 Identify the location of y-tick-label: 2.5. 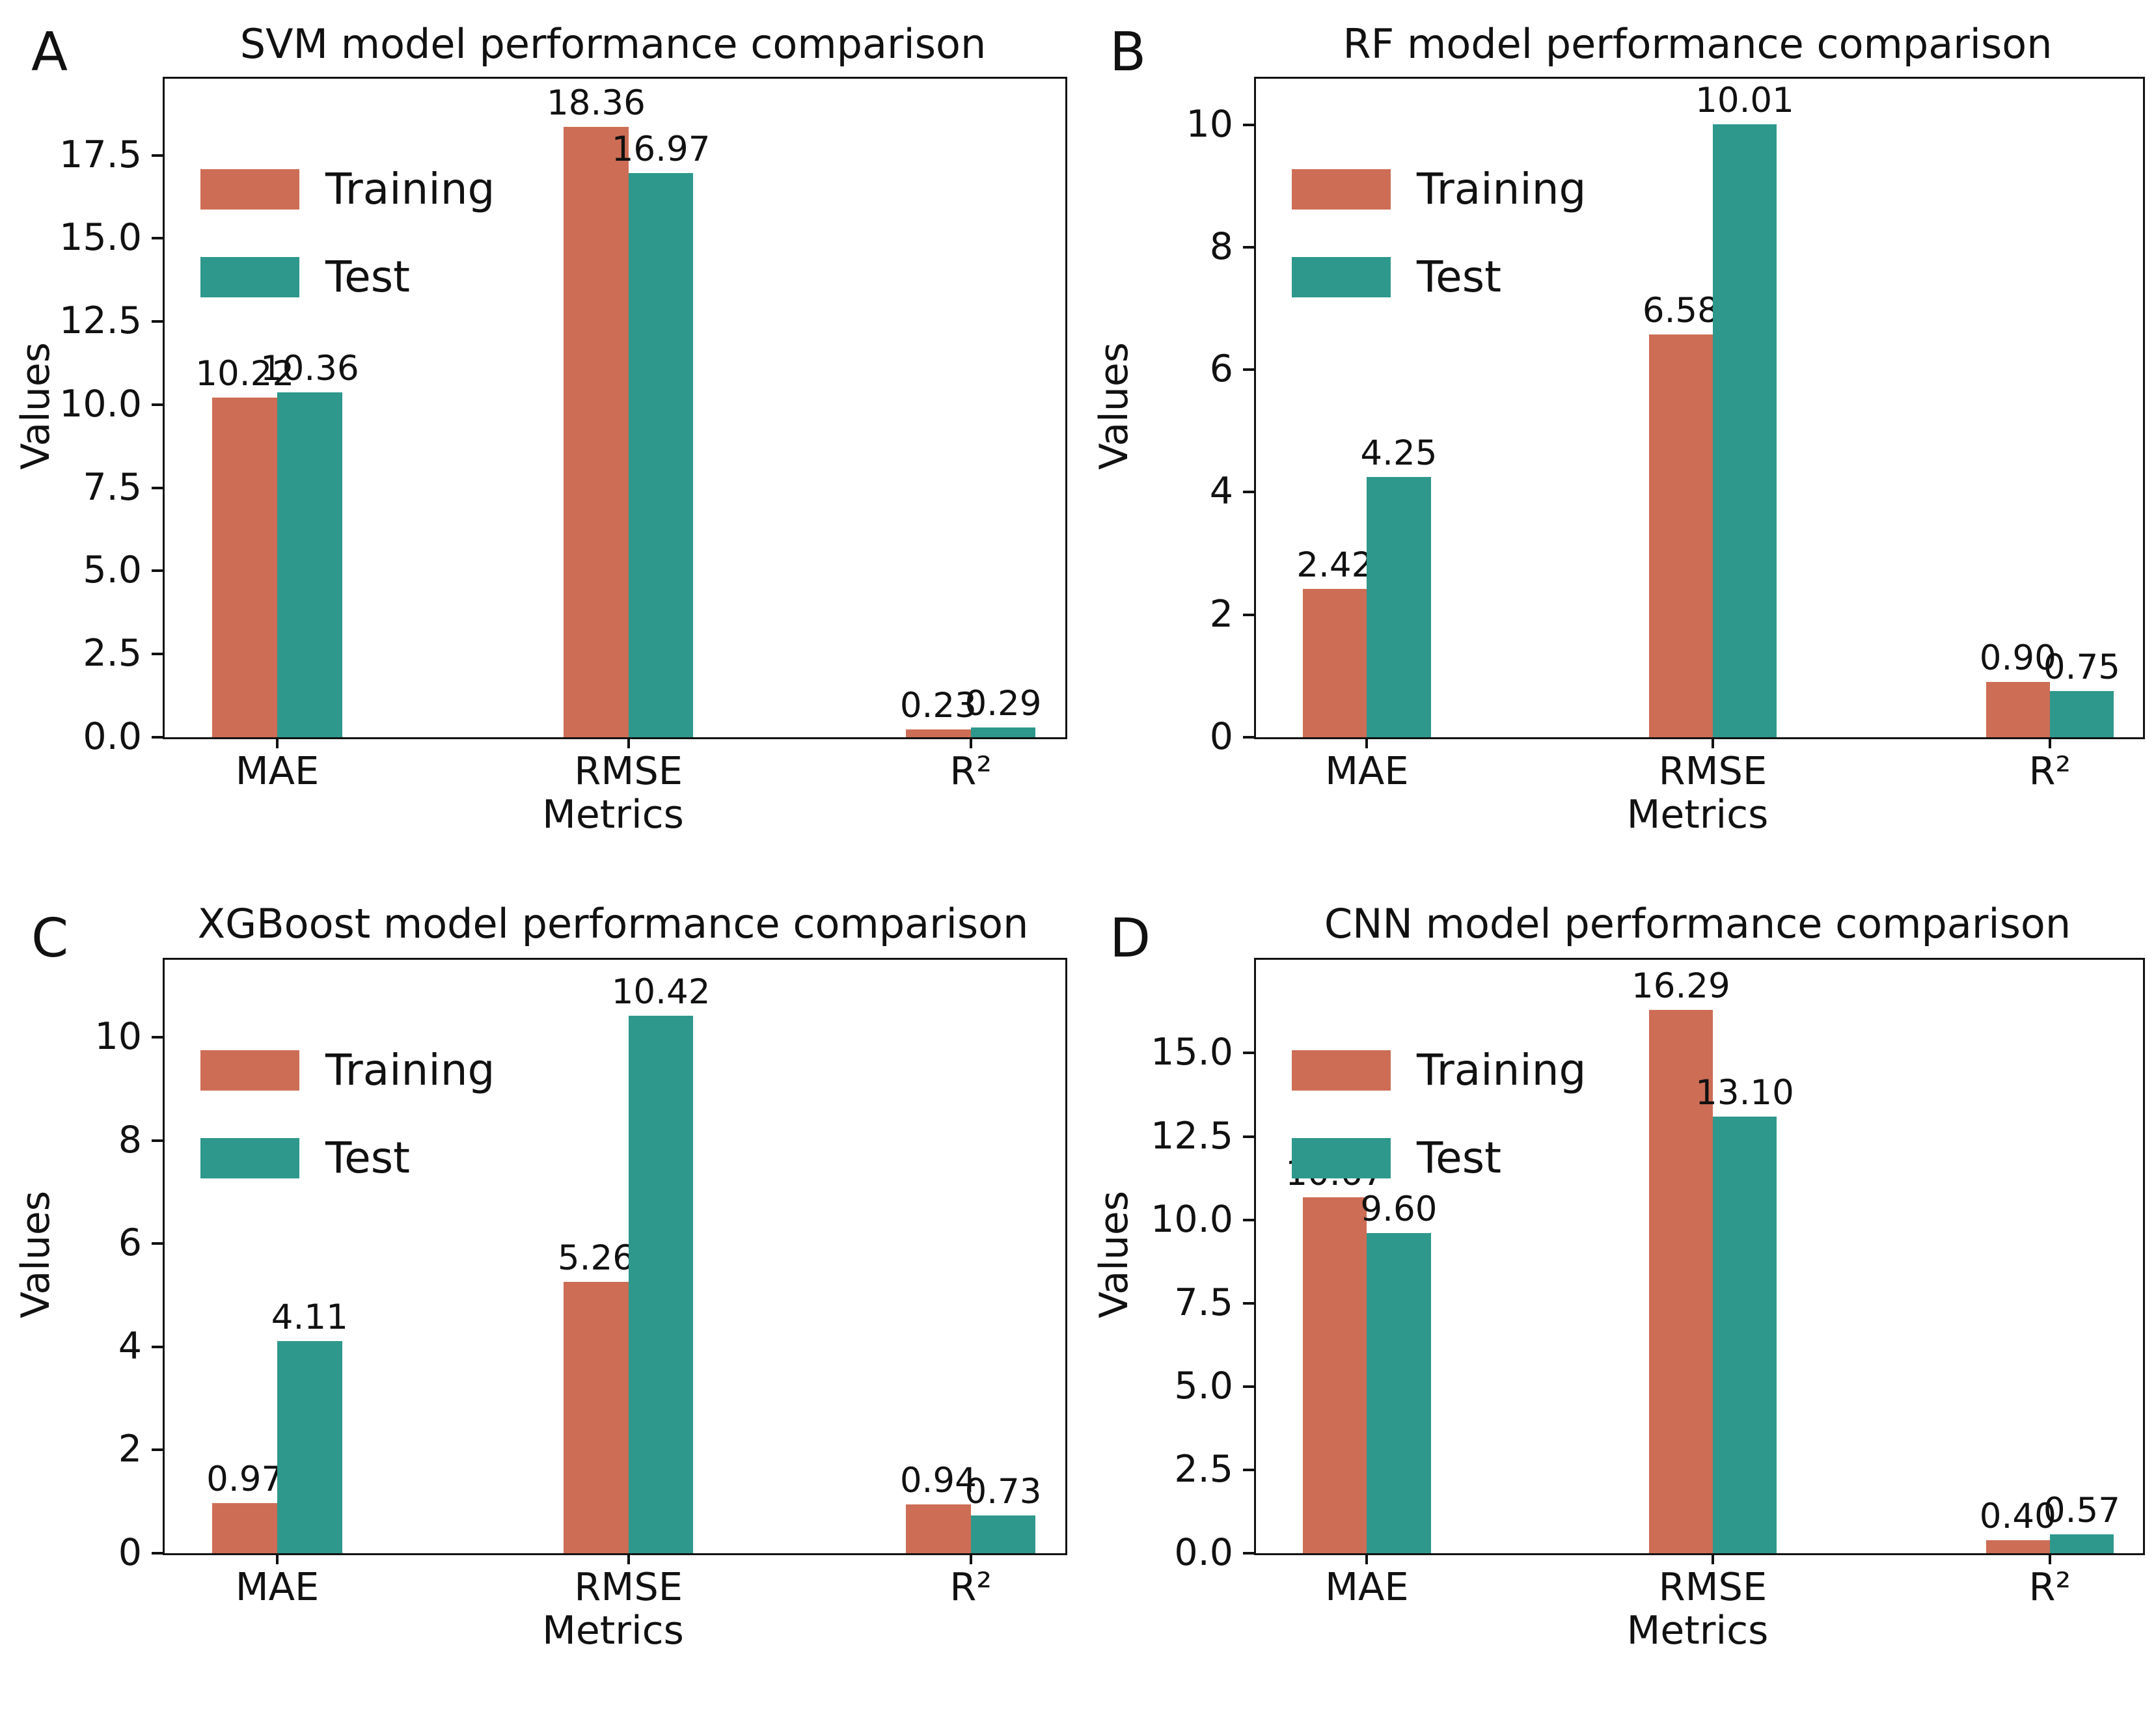
(112, 653).